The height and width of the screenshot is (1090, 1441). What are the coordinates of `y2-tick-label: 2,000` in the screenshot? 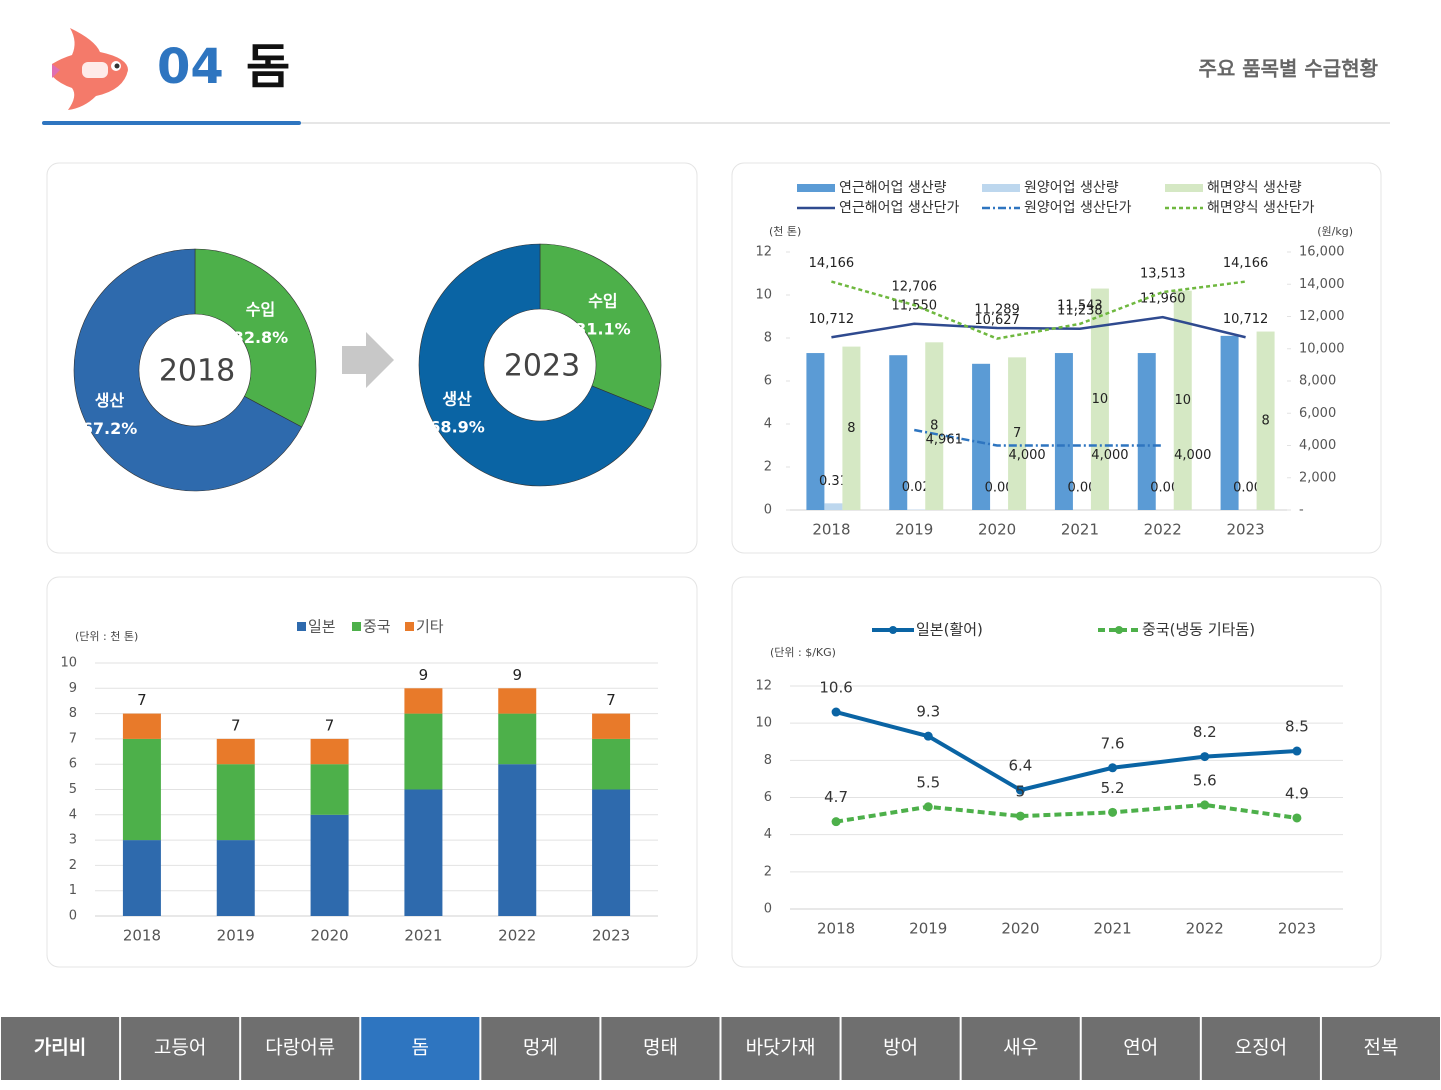 It's located at (1317, 477).